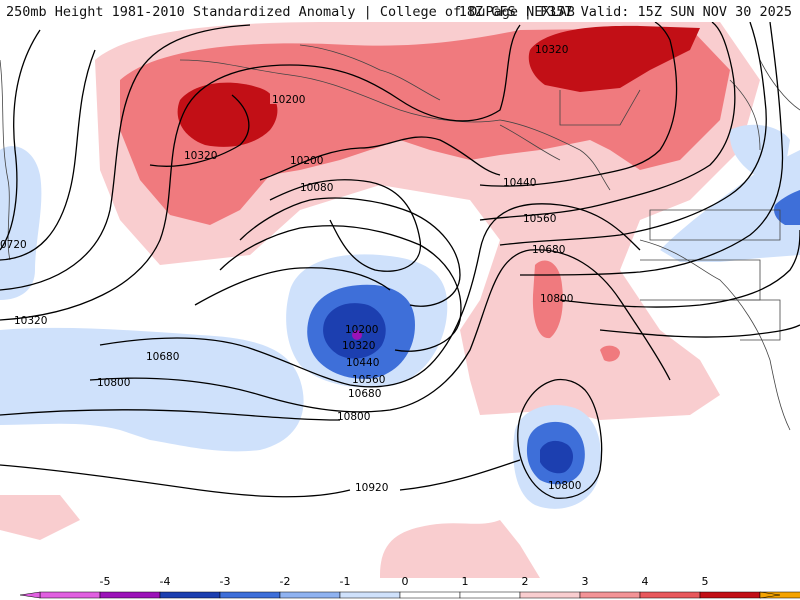 Image resolution: width=800 pixels, height=600 pixels. I want to click on colorbar-tick-label: -1, so click(345, 581).